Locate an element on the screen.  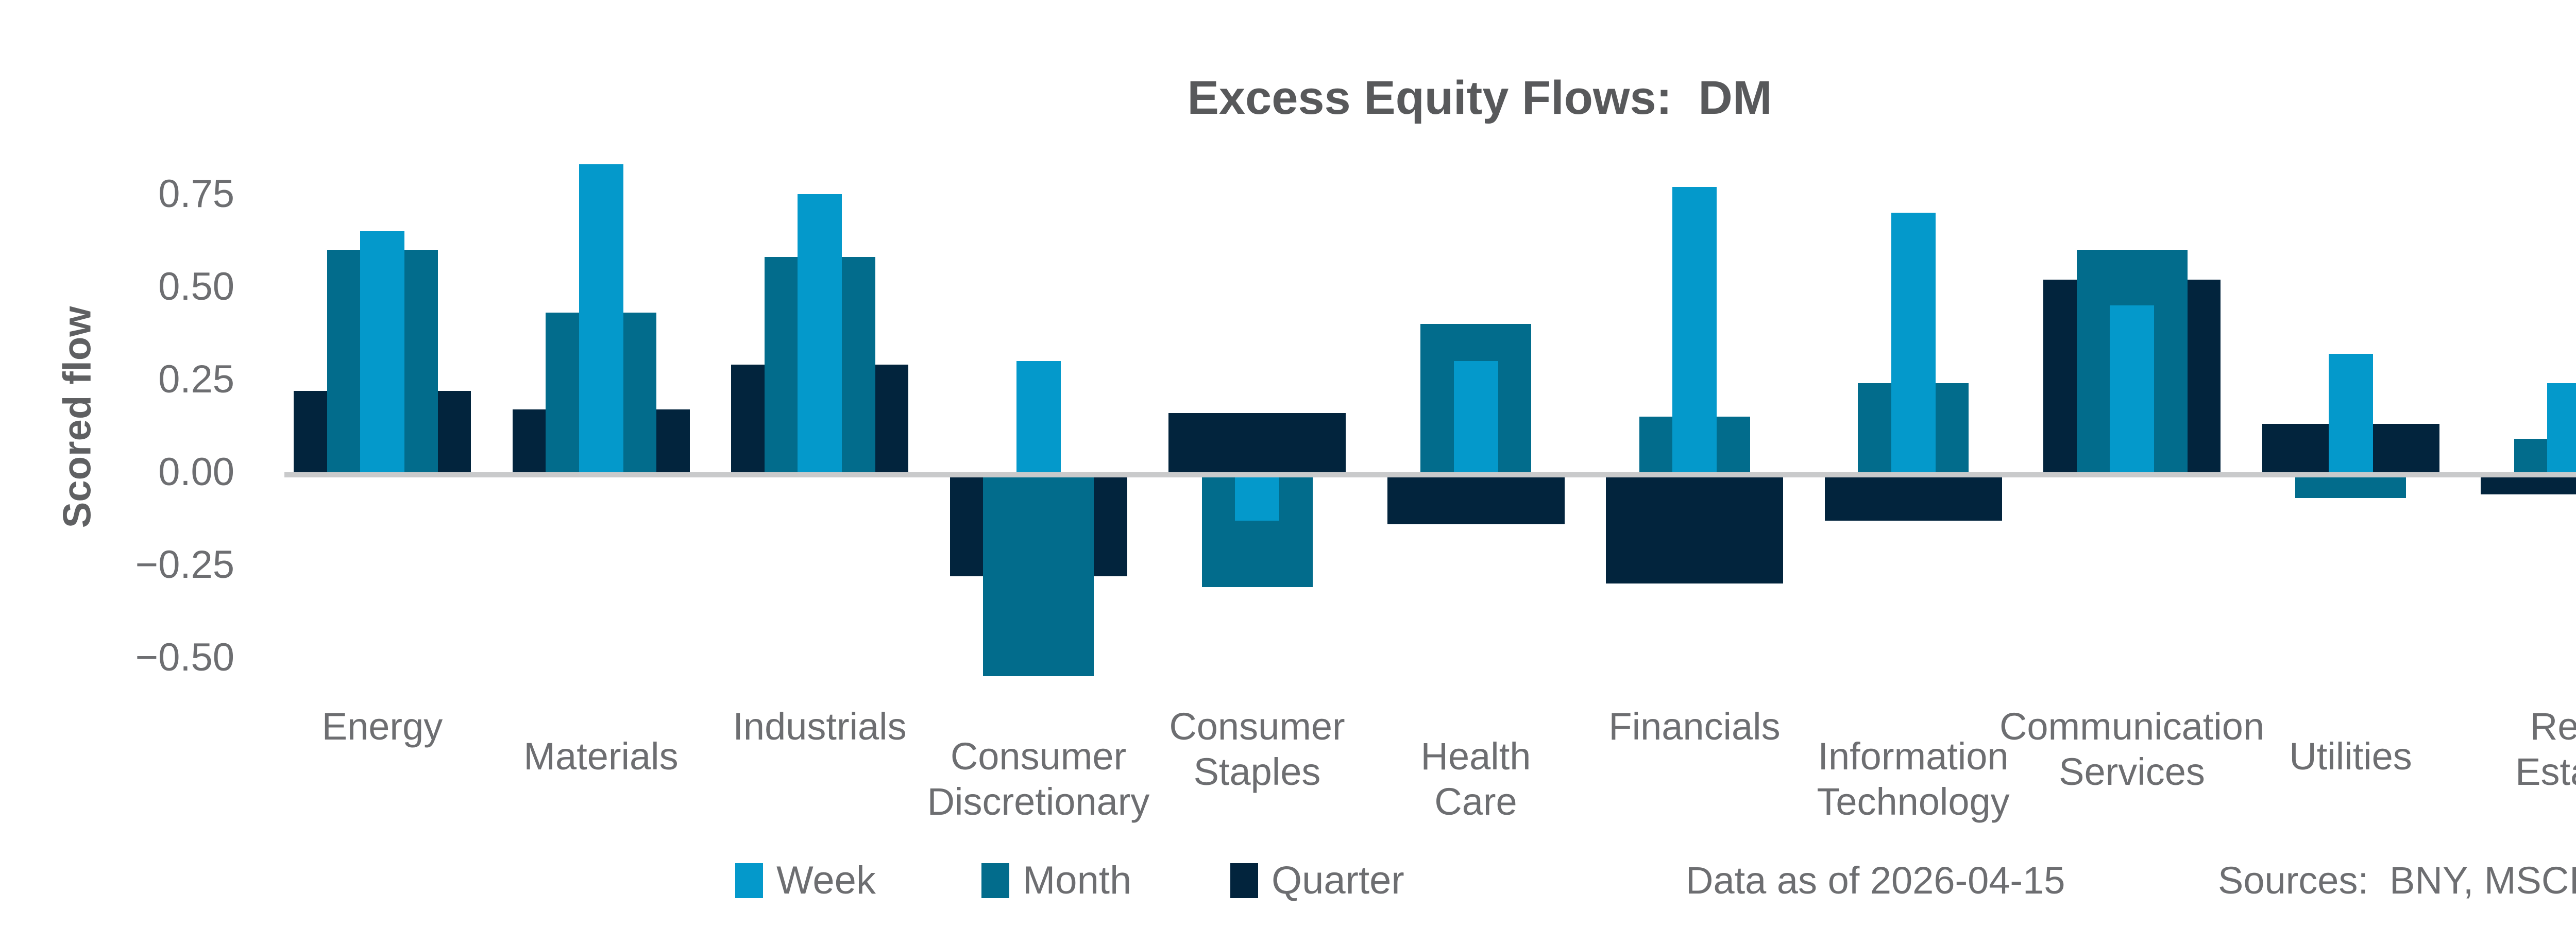
legend-label-week: Week is located at coordinates (826, 880).